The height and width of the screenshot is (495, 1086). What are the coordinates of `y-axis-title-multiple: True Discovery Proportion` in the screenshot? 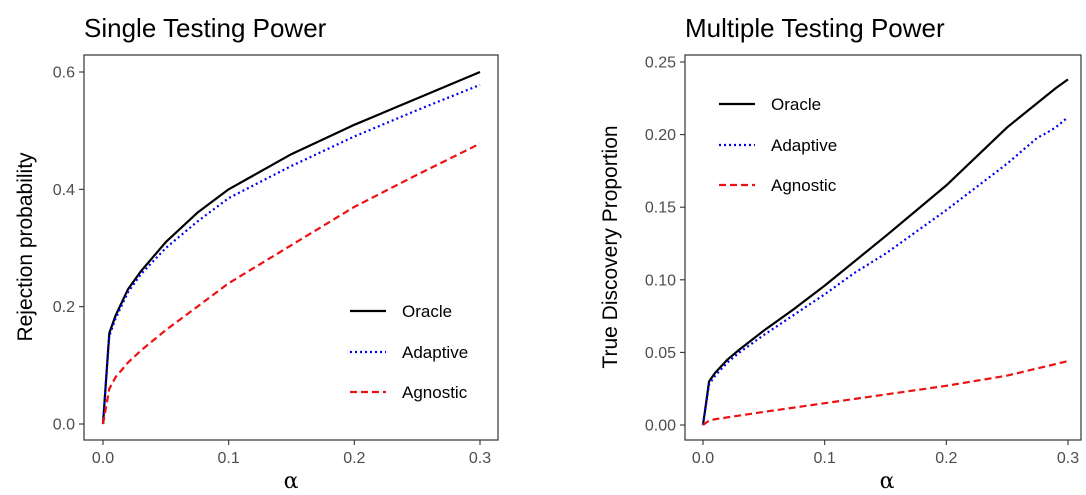 It's located at (610, 246).